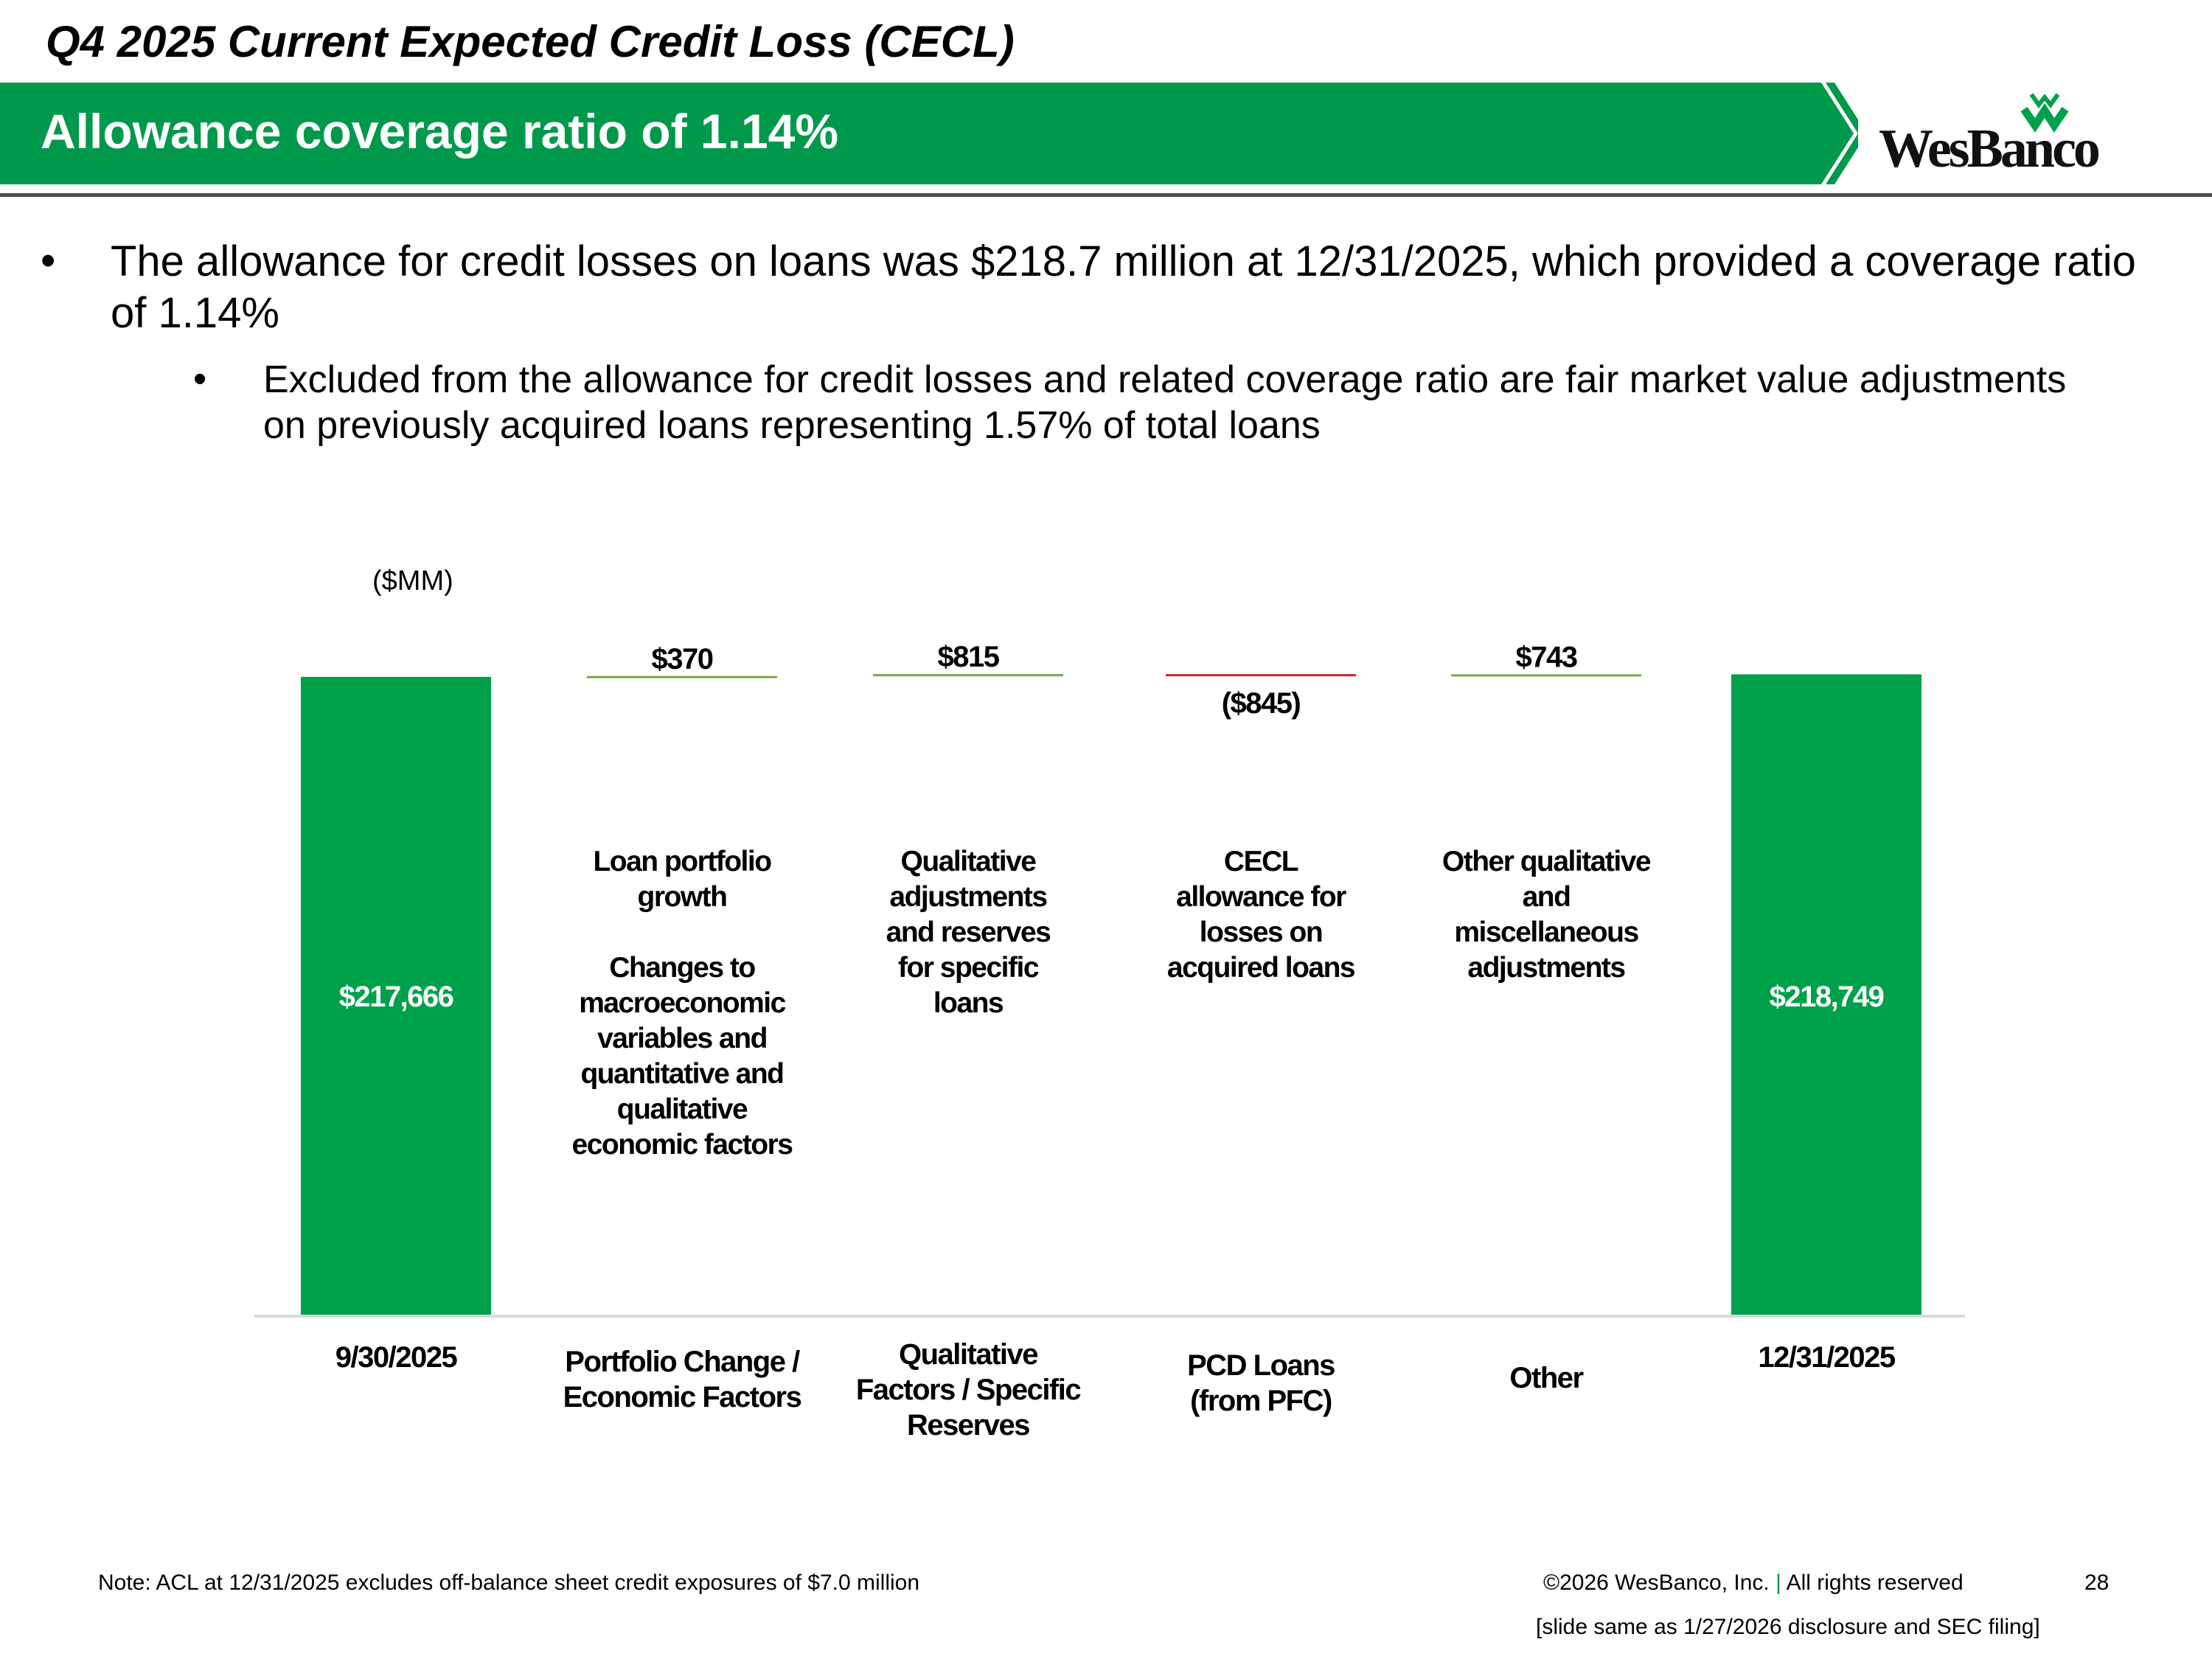 This screenshot has width=2212, height=1659. Describe the element at coordinates (910, 133) in the screenshot. I see `title-banner` at that location.